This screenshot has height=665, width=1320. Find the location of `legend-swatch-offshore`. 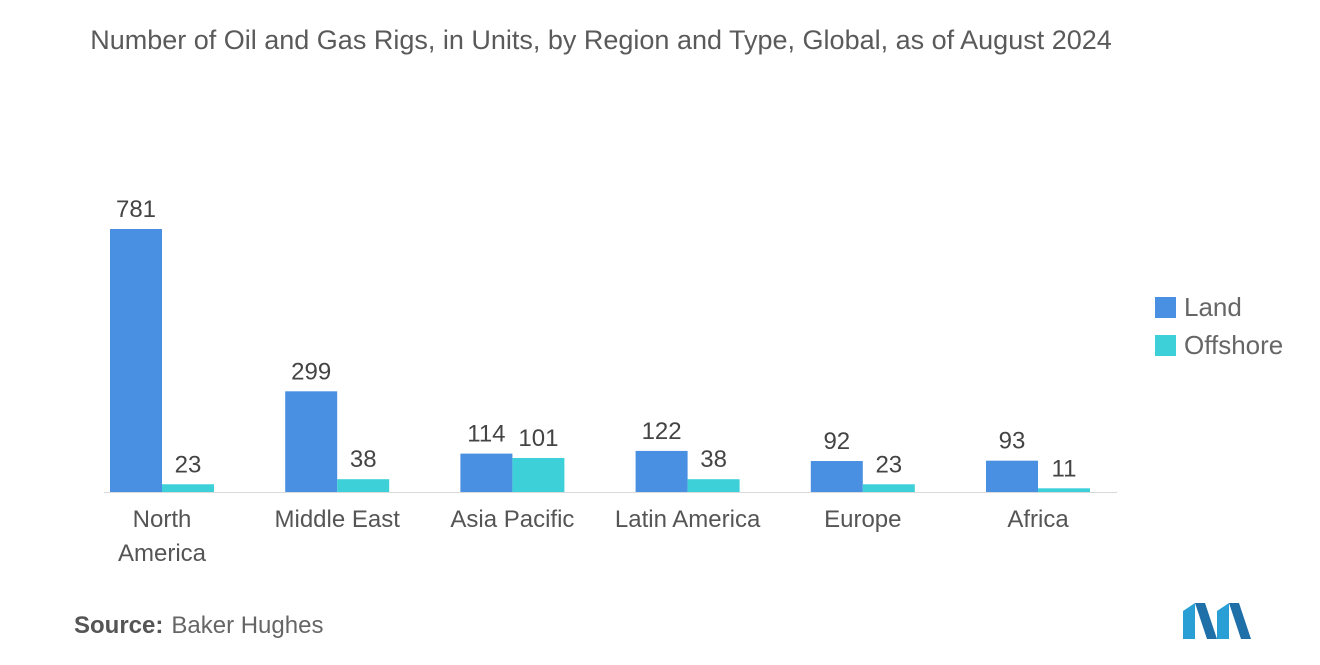

legend-swatch-offshore is located at coordinates (1165, 345).